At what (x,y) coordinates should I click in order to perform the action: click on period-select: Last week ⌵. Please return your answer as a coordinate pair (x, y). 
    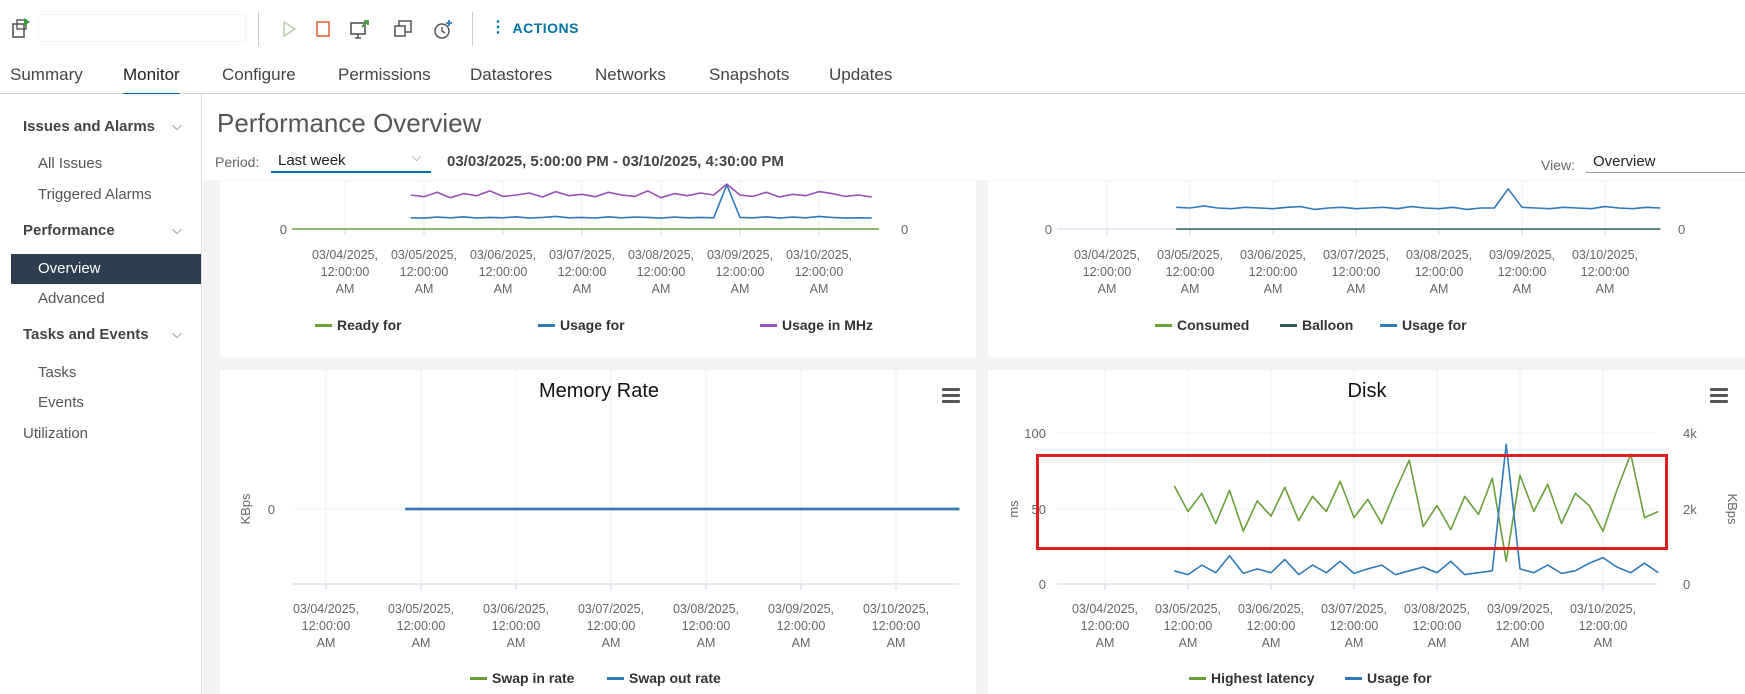
    Looking at the image, I should click on (351, 161).